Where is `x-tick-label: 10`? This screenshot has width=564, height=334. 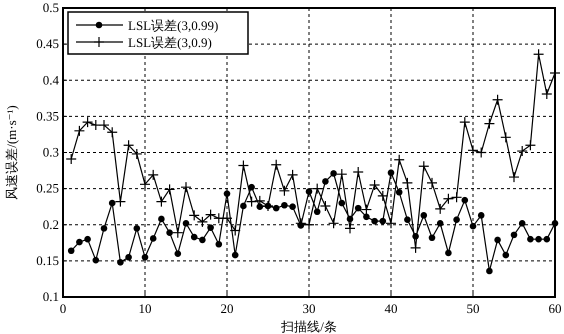
x-tick-label: 10 is located at coordinates (145, 308).